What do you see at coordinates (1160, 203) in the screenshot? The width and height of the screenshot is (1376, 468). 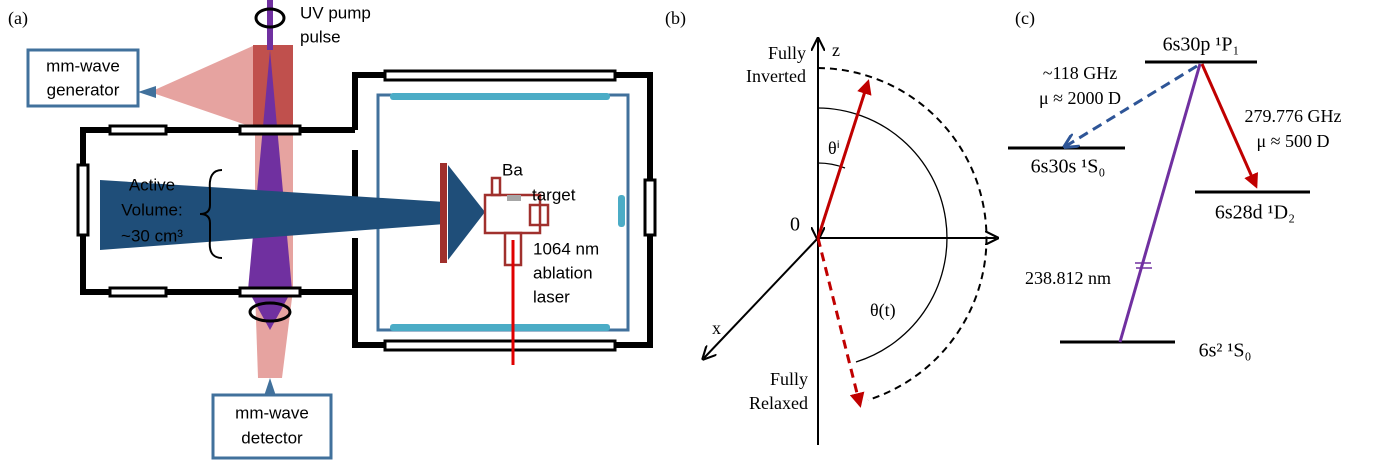 I see `pump-transition` at bounding box center [1160, 203].